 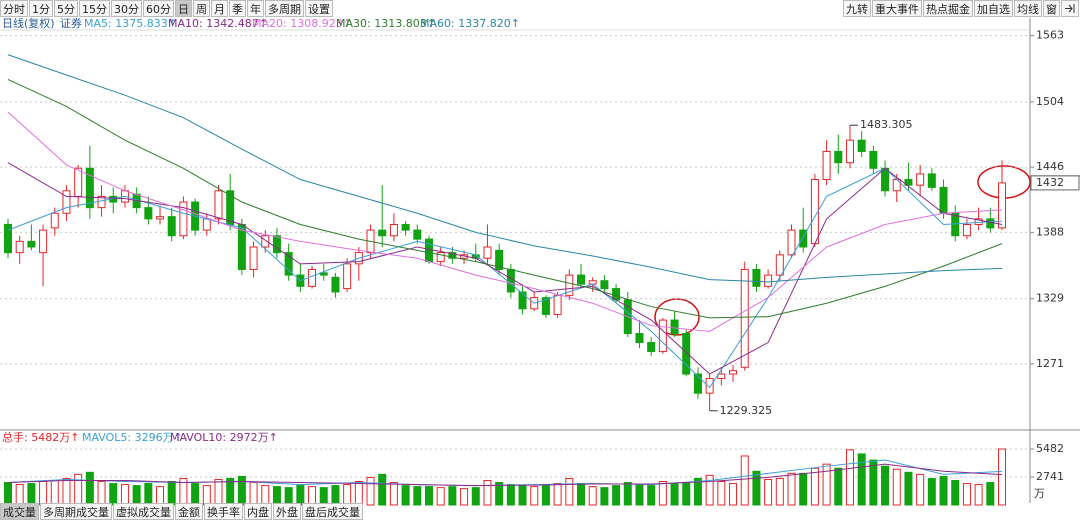 What do you see at coordinates (76, 511) in the screenshot?
I see `indicator-tab: 多周期成交量` at bounding box center [76, 511].